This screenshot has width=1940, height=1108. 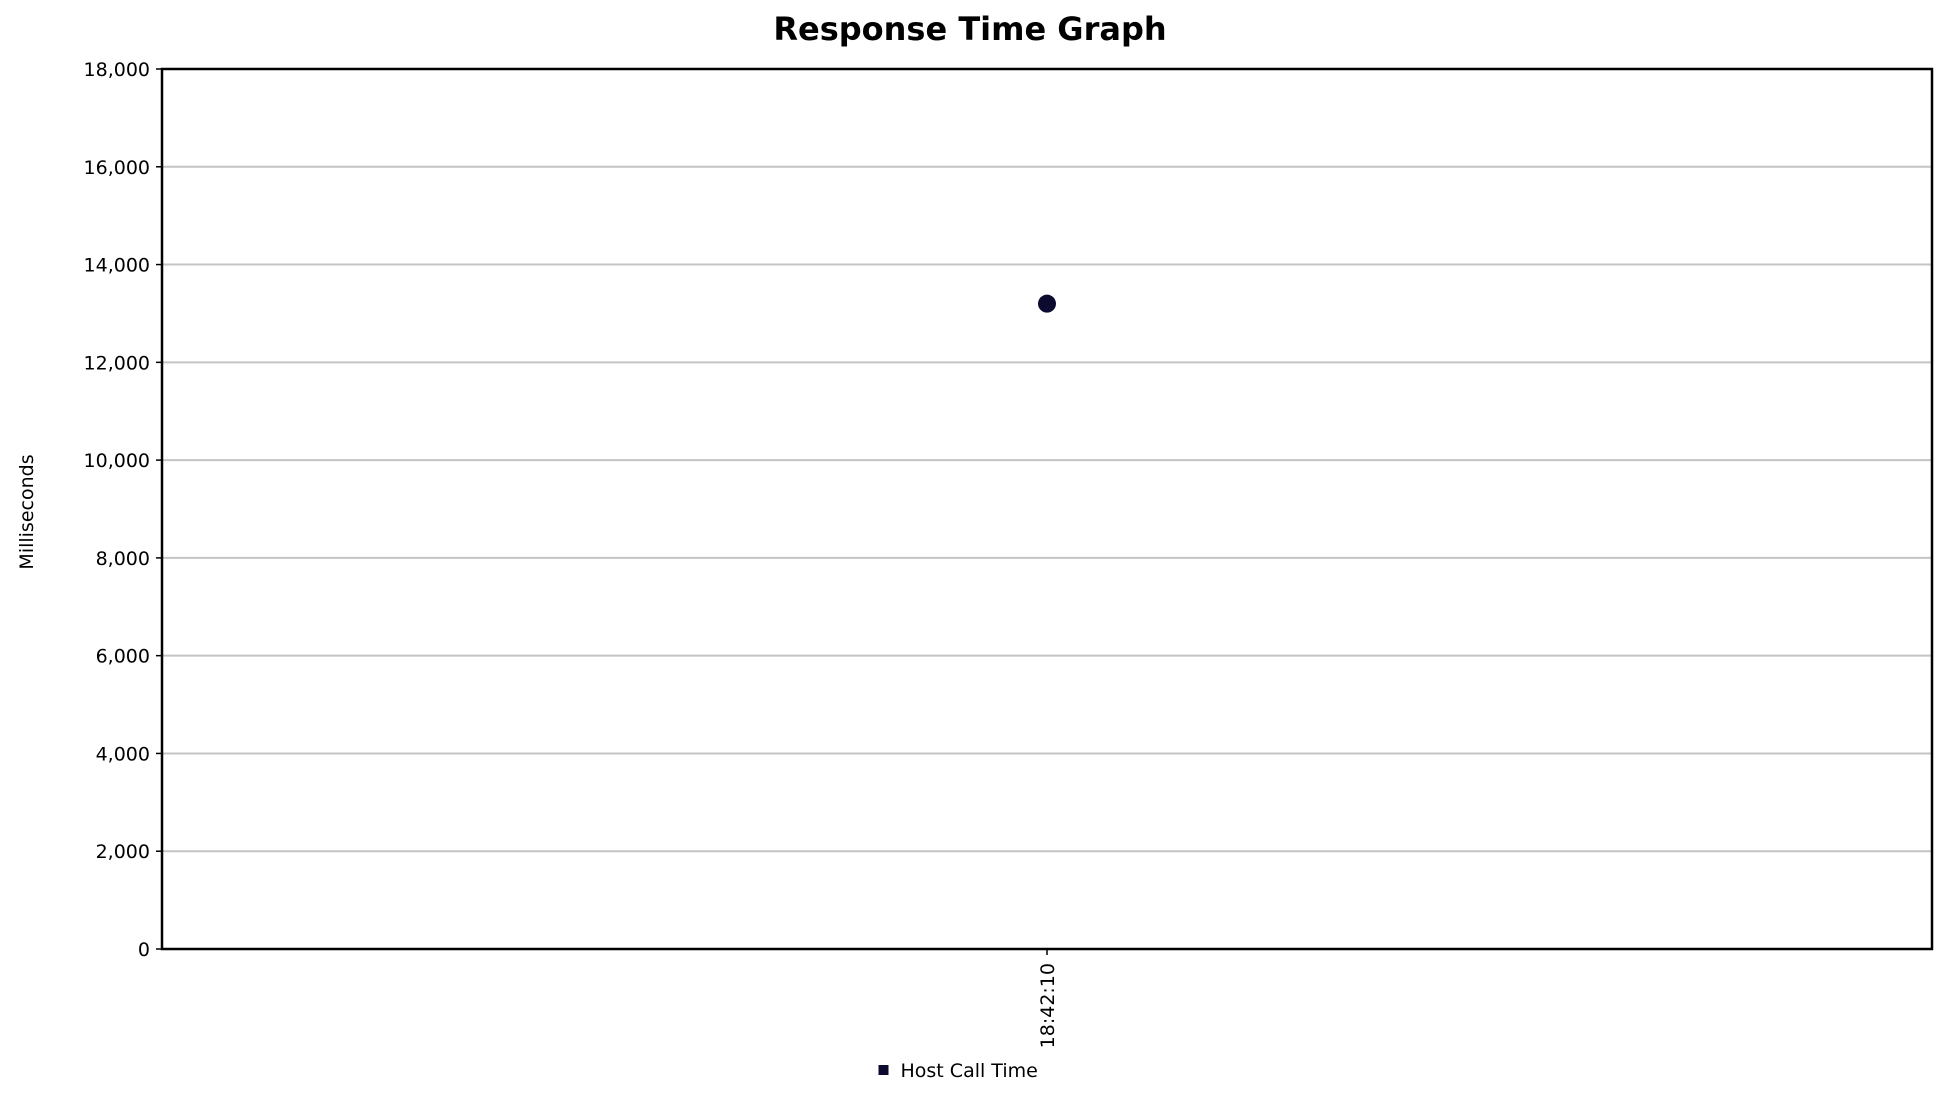 I want to click on y-tick-label: 0, so click(x=144, y=950).